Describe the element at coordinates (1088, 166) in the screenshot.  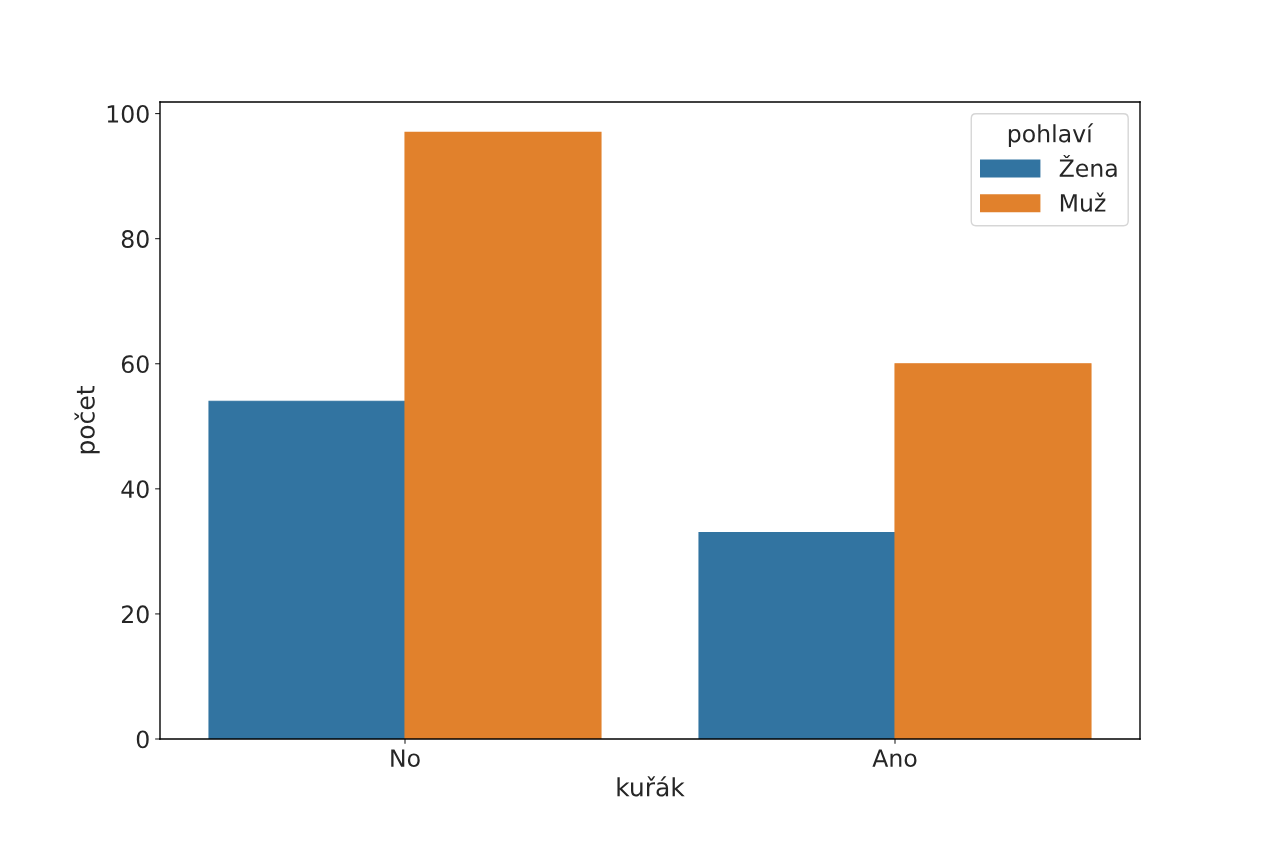
I see `legend-label: Žena` at that location.